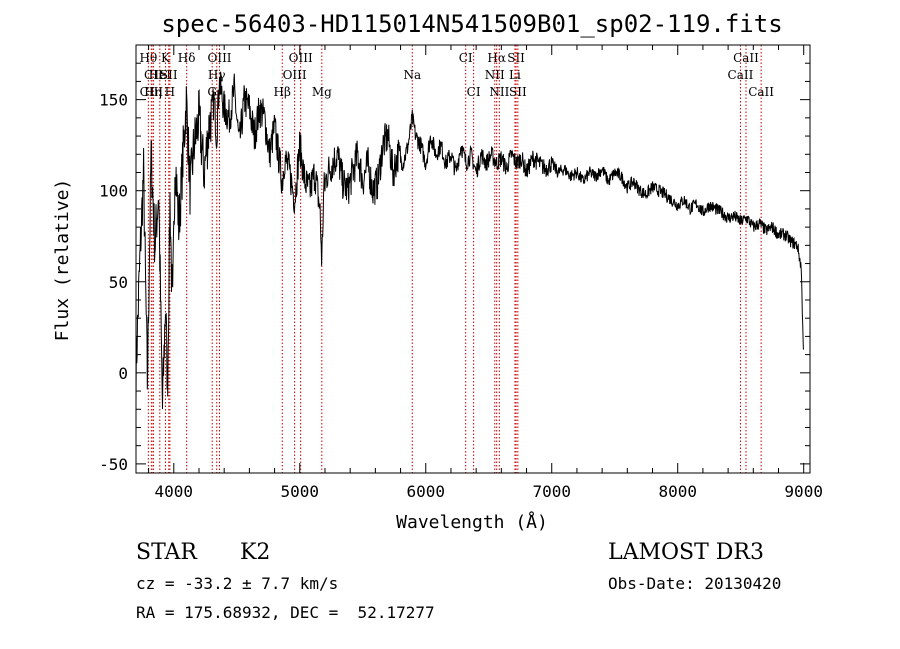 The width and height of the screenshot is (900, 649). What do you see at coordinates (113, 464) in the screenshot?
I see `y-tick-label: -50` at bounding box center [113, 464].